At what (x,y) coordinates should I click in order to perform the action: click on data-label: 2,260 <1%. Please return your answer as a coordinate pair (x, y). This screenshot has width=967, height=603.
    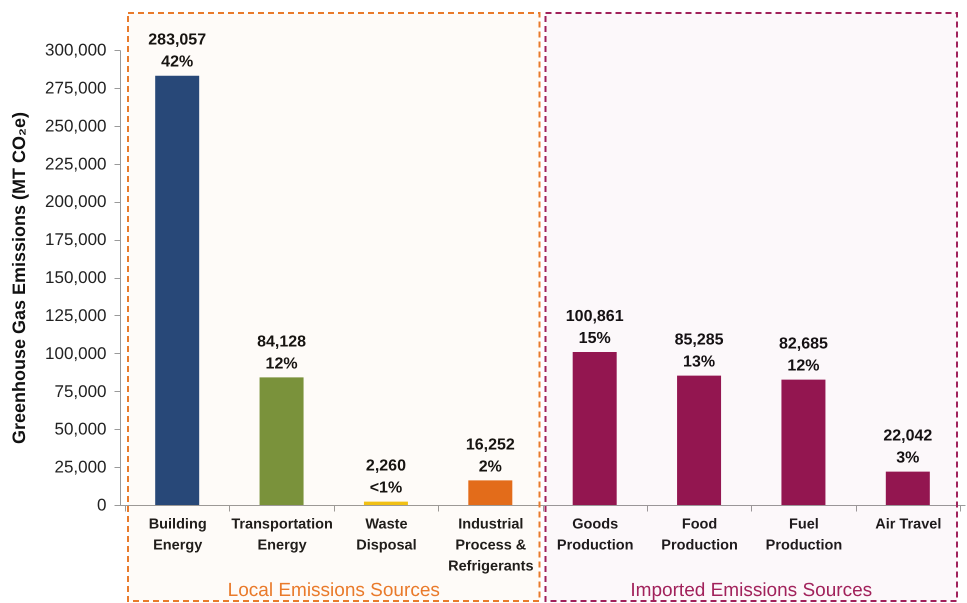
    Looking at the image, I should click on (386, 477).